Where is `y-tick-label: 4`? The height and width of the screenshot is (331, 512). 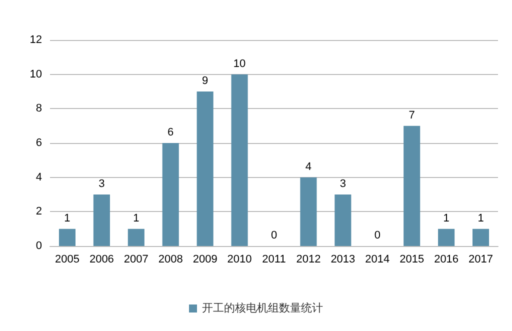
y-tick-label: 4 is located at coordinates (39, 177).